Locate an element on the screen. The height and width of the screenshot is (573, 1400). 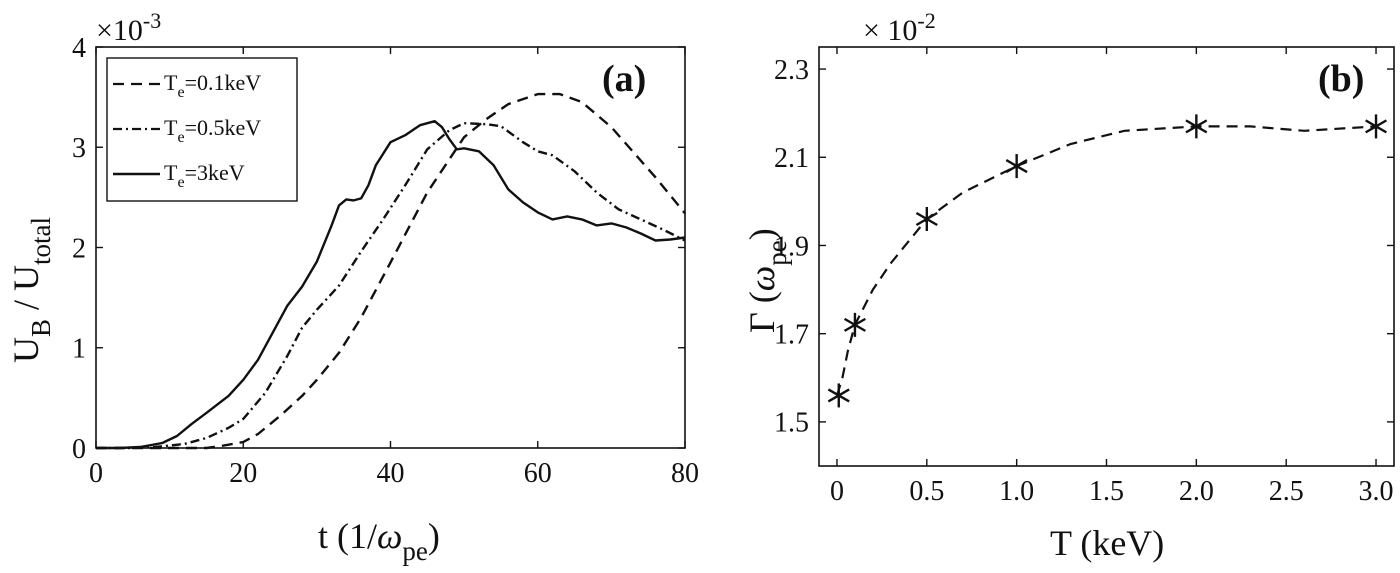
legend-label-0.1kev: Te=0.1keV is located at coordinates (212, 85).